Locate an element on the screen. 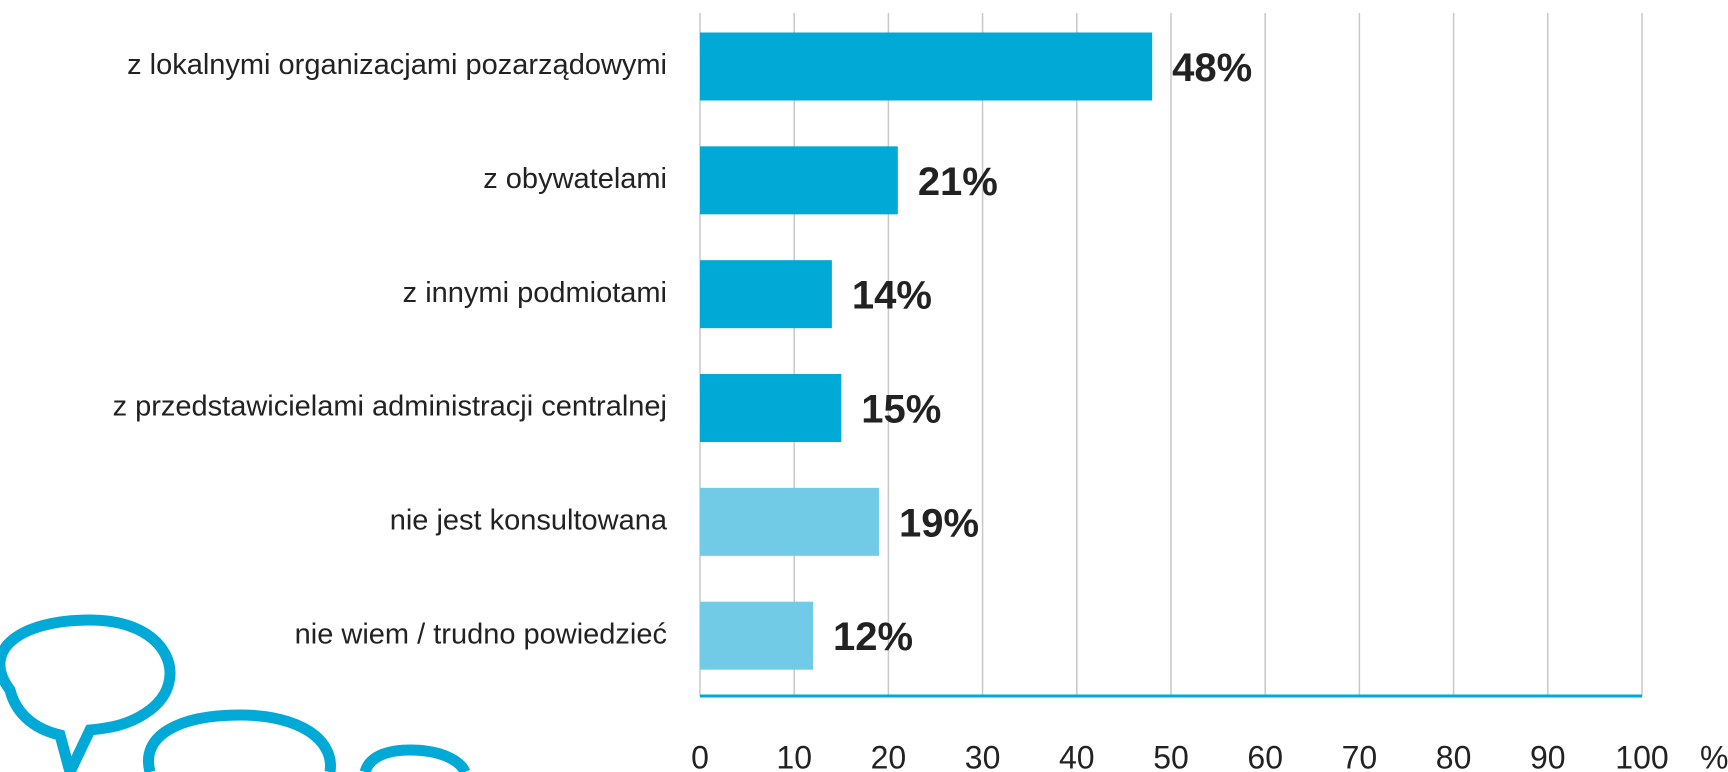 The image size is (1728, 772). x-tick-label: 0 is located at coordinates (700, 755).